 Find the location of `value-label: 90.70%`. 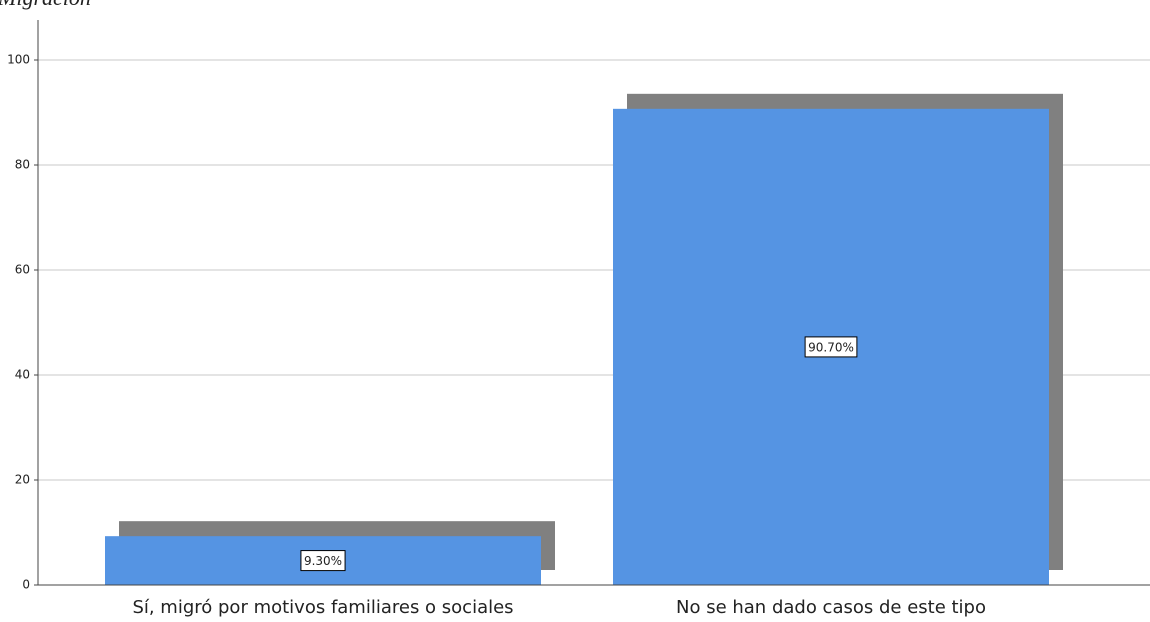

value-label: 90.70% is located at coordinates (831, 347).